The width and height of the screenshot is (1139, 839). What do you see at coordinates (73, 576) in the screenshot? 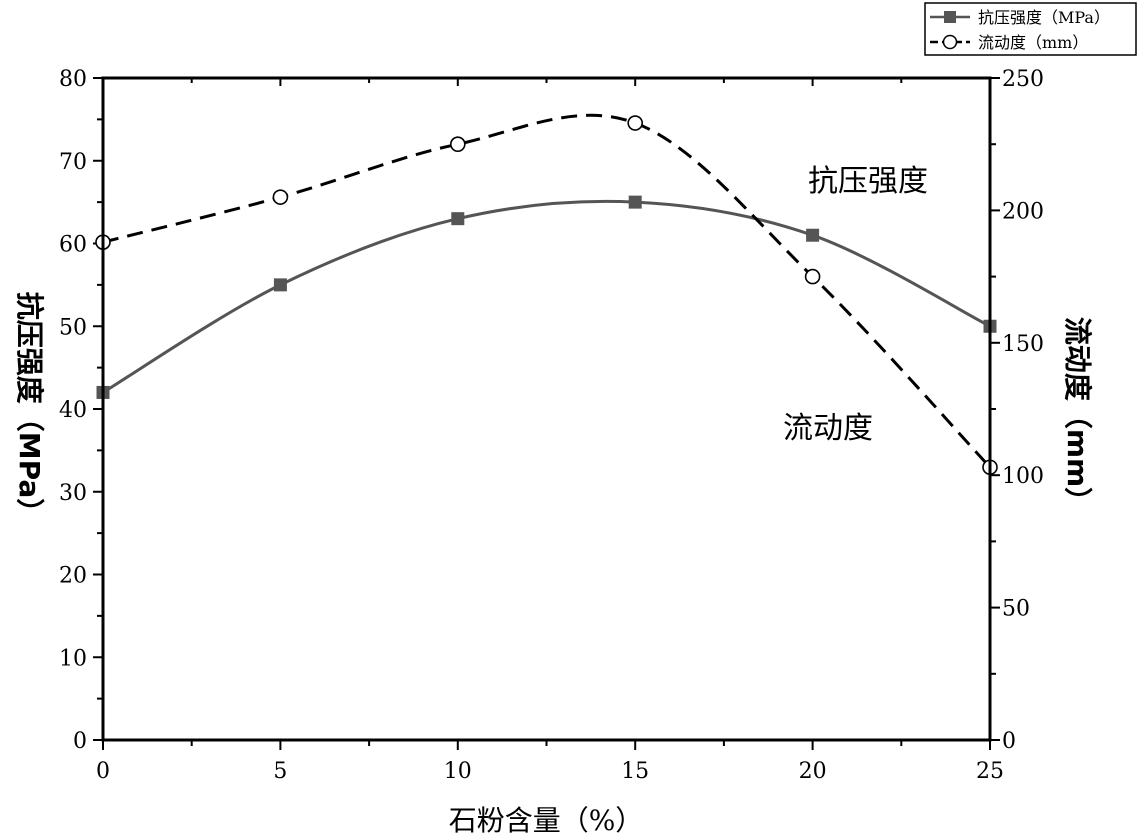
I see `y-left-tick-label: 20` at bounding box center [73, 576].